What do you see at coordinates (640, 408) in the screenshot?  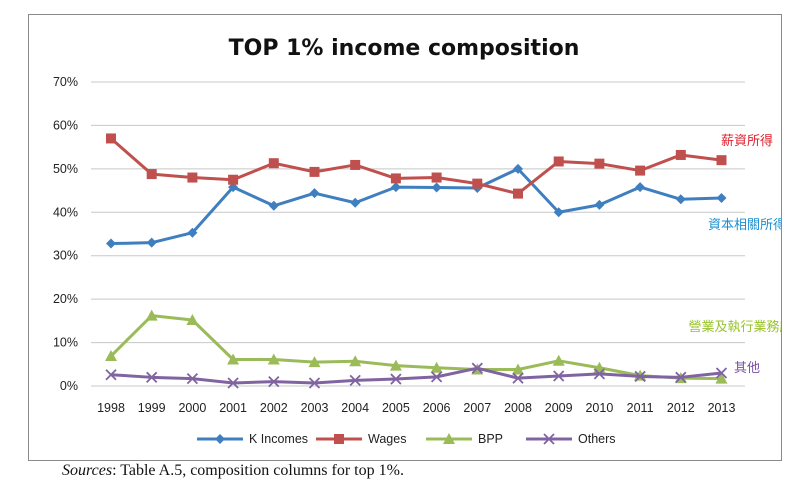 I see `x-tick-label: 2011` at bounding box center [640, 408].